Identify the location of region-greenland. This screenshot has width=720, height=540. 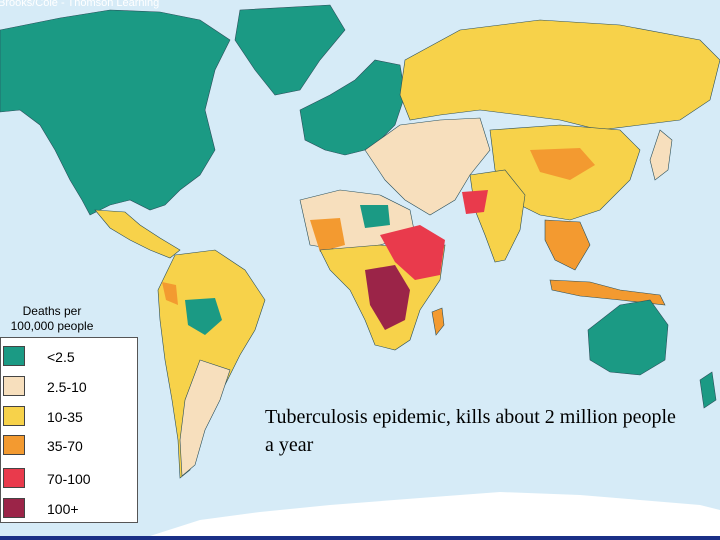
(290, 50).